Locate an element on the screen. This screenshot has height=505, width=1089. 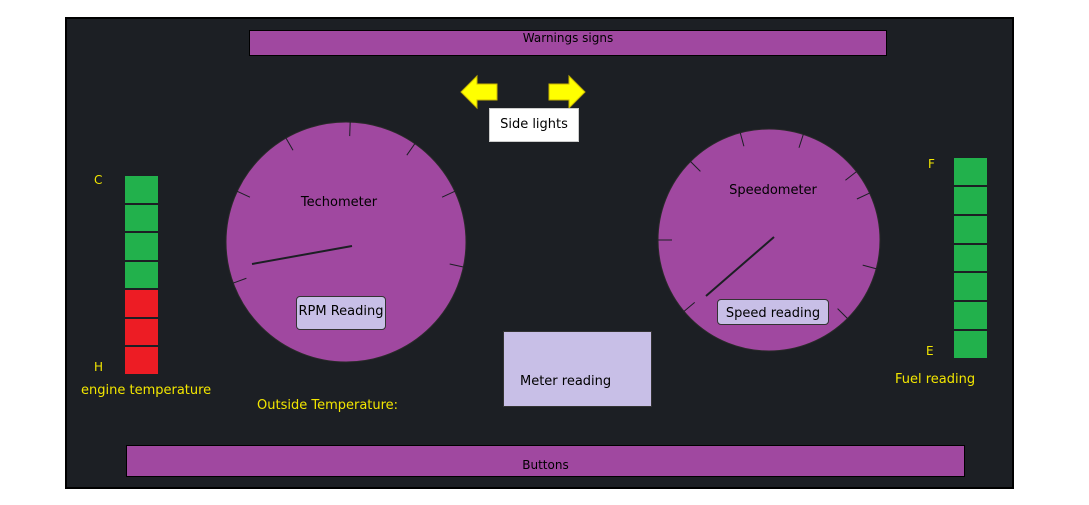
buttons-label: Buttons is located at coordinates (545, 465).